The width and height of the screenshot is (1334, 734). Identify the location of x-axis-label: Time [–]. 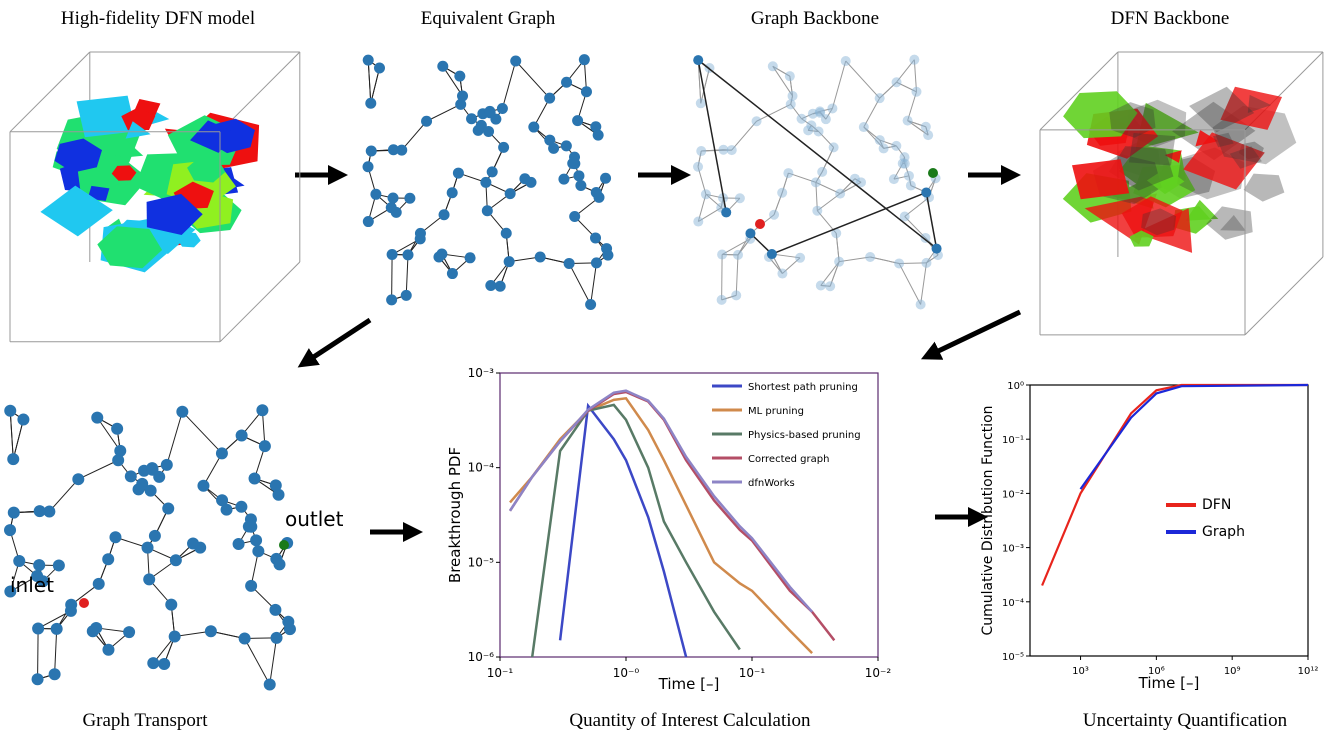
(1169, 683).